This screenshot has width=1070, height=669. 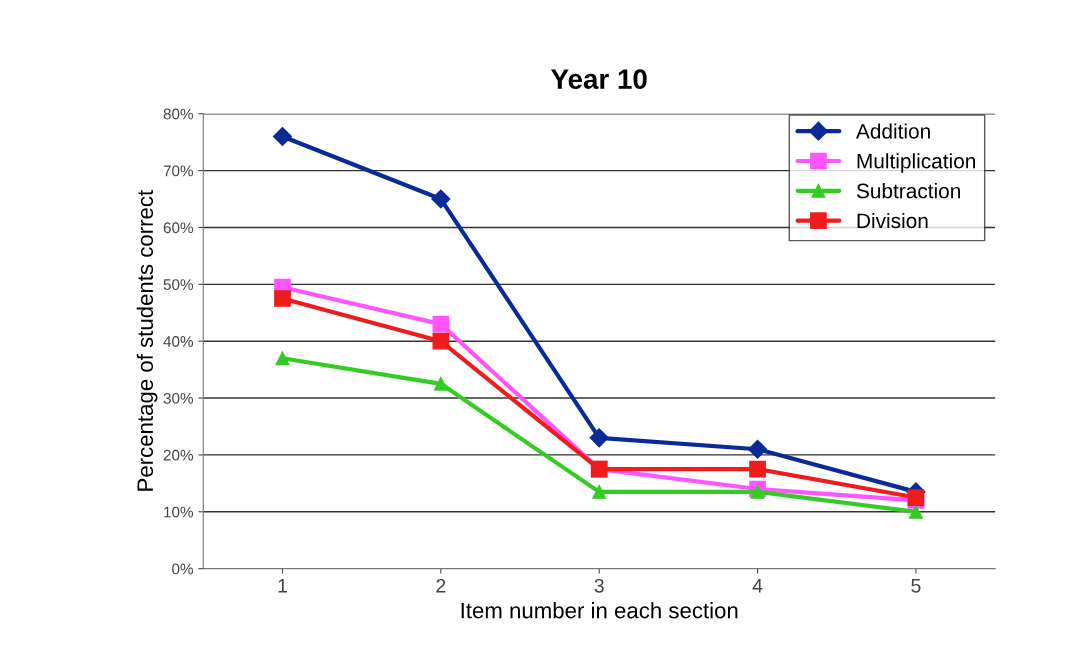 I want to click on y-tick-label: 20%, so click(x=178, y=455).